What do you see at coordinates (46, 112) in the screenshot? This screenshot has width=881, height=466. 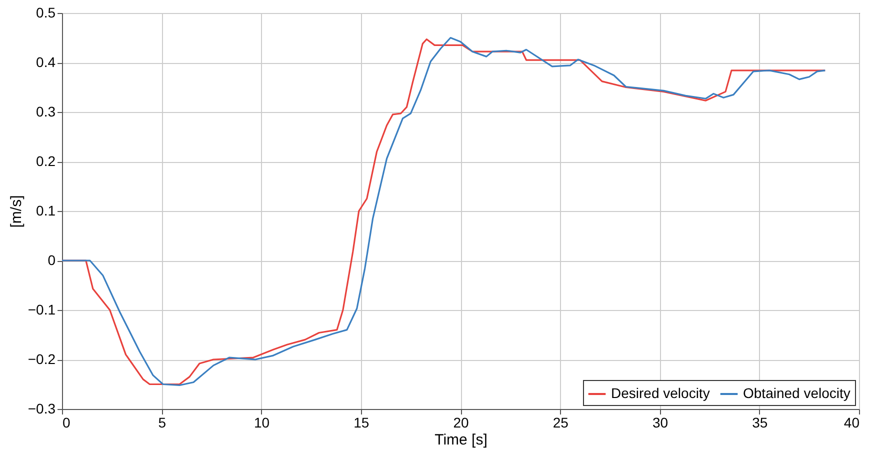 I see `y-tick-label: 0.3` at bounding box center [46, 112].